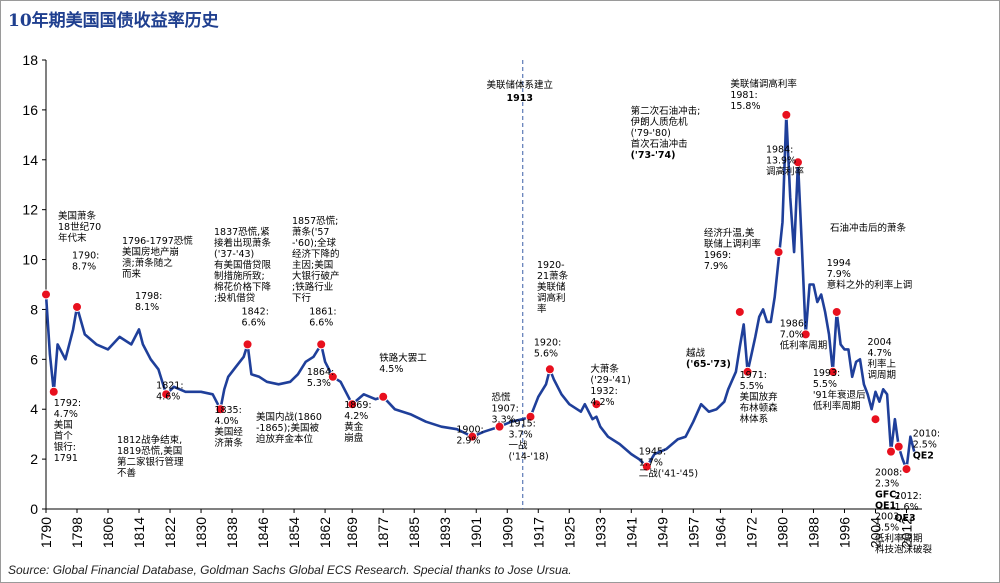 The width and height of the screenshot is (1000, 583). I want to click on context-note: 率, so click(542, 309).